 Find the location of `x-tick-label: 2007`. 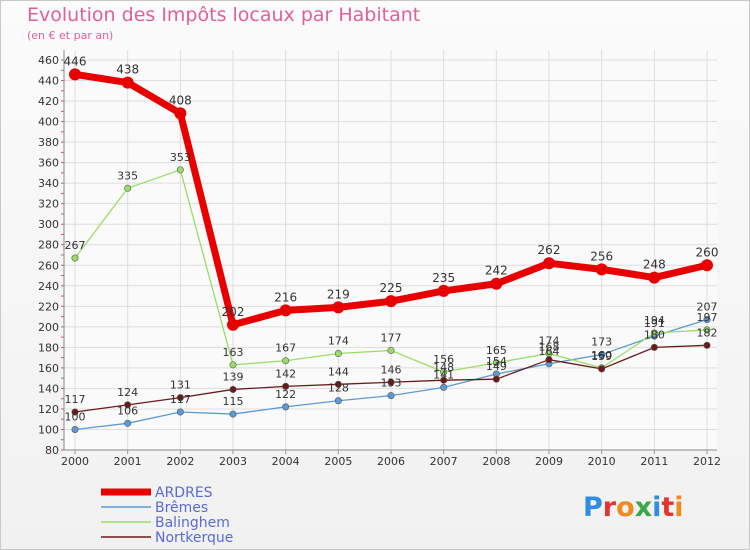

x-tick-label: 2007 is located at coordinates (444, 461).